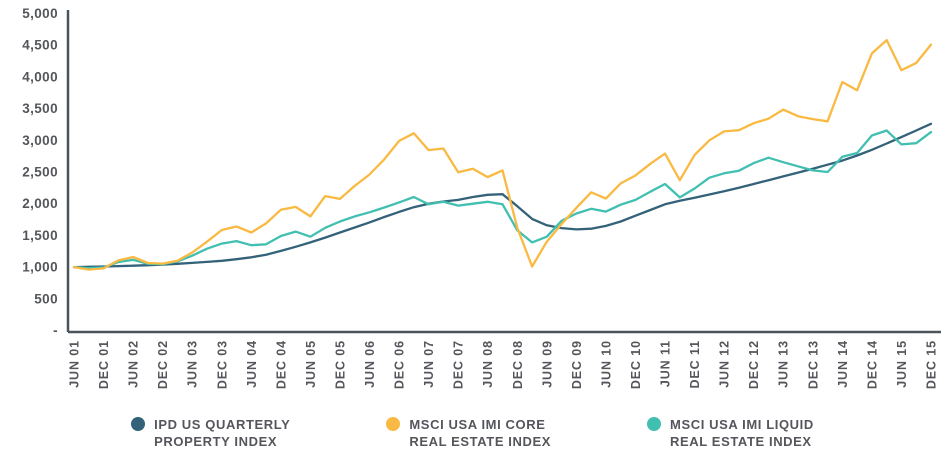  What do you see at coordinates (400, 364) in the screenshot?
I see `x-axis-tick-label: DEC 06` at bounding box center [400, 364].